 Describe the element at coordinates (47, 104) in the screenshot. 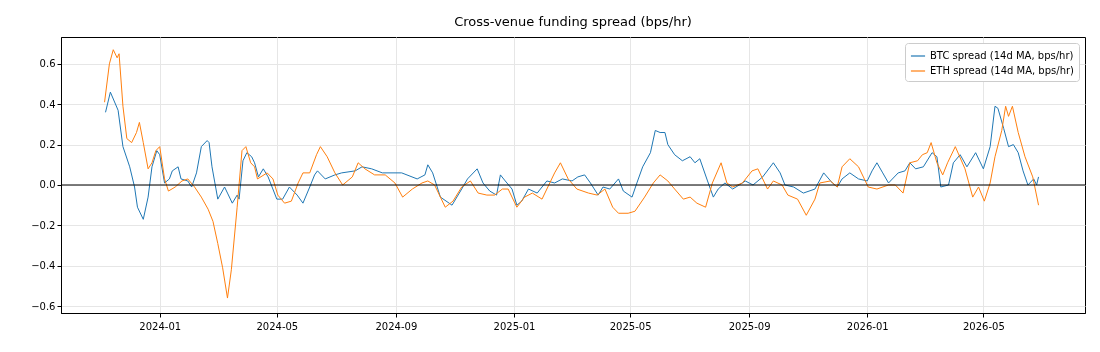

I see `y-tick-label: 0.4` at that location.